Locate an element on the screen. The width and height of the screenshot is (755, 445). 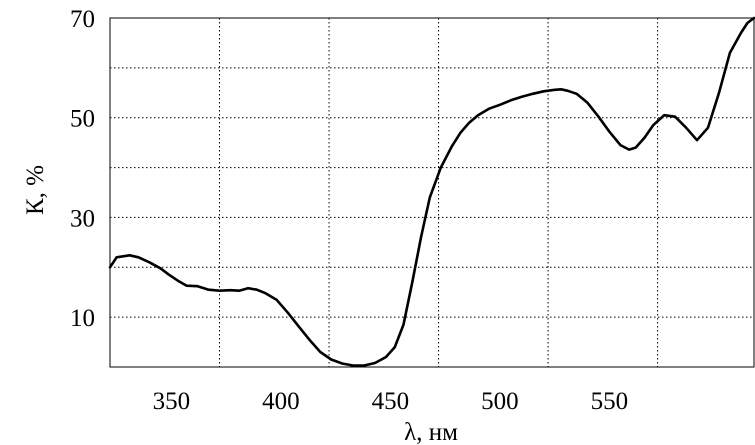
y-tick-labels: 10 30 50 70 is located at coordinates (82, 169).